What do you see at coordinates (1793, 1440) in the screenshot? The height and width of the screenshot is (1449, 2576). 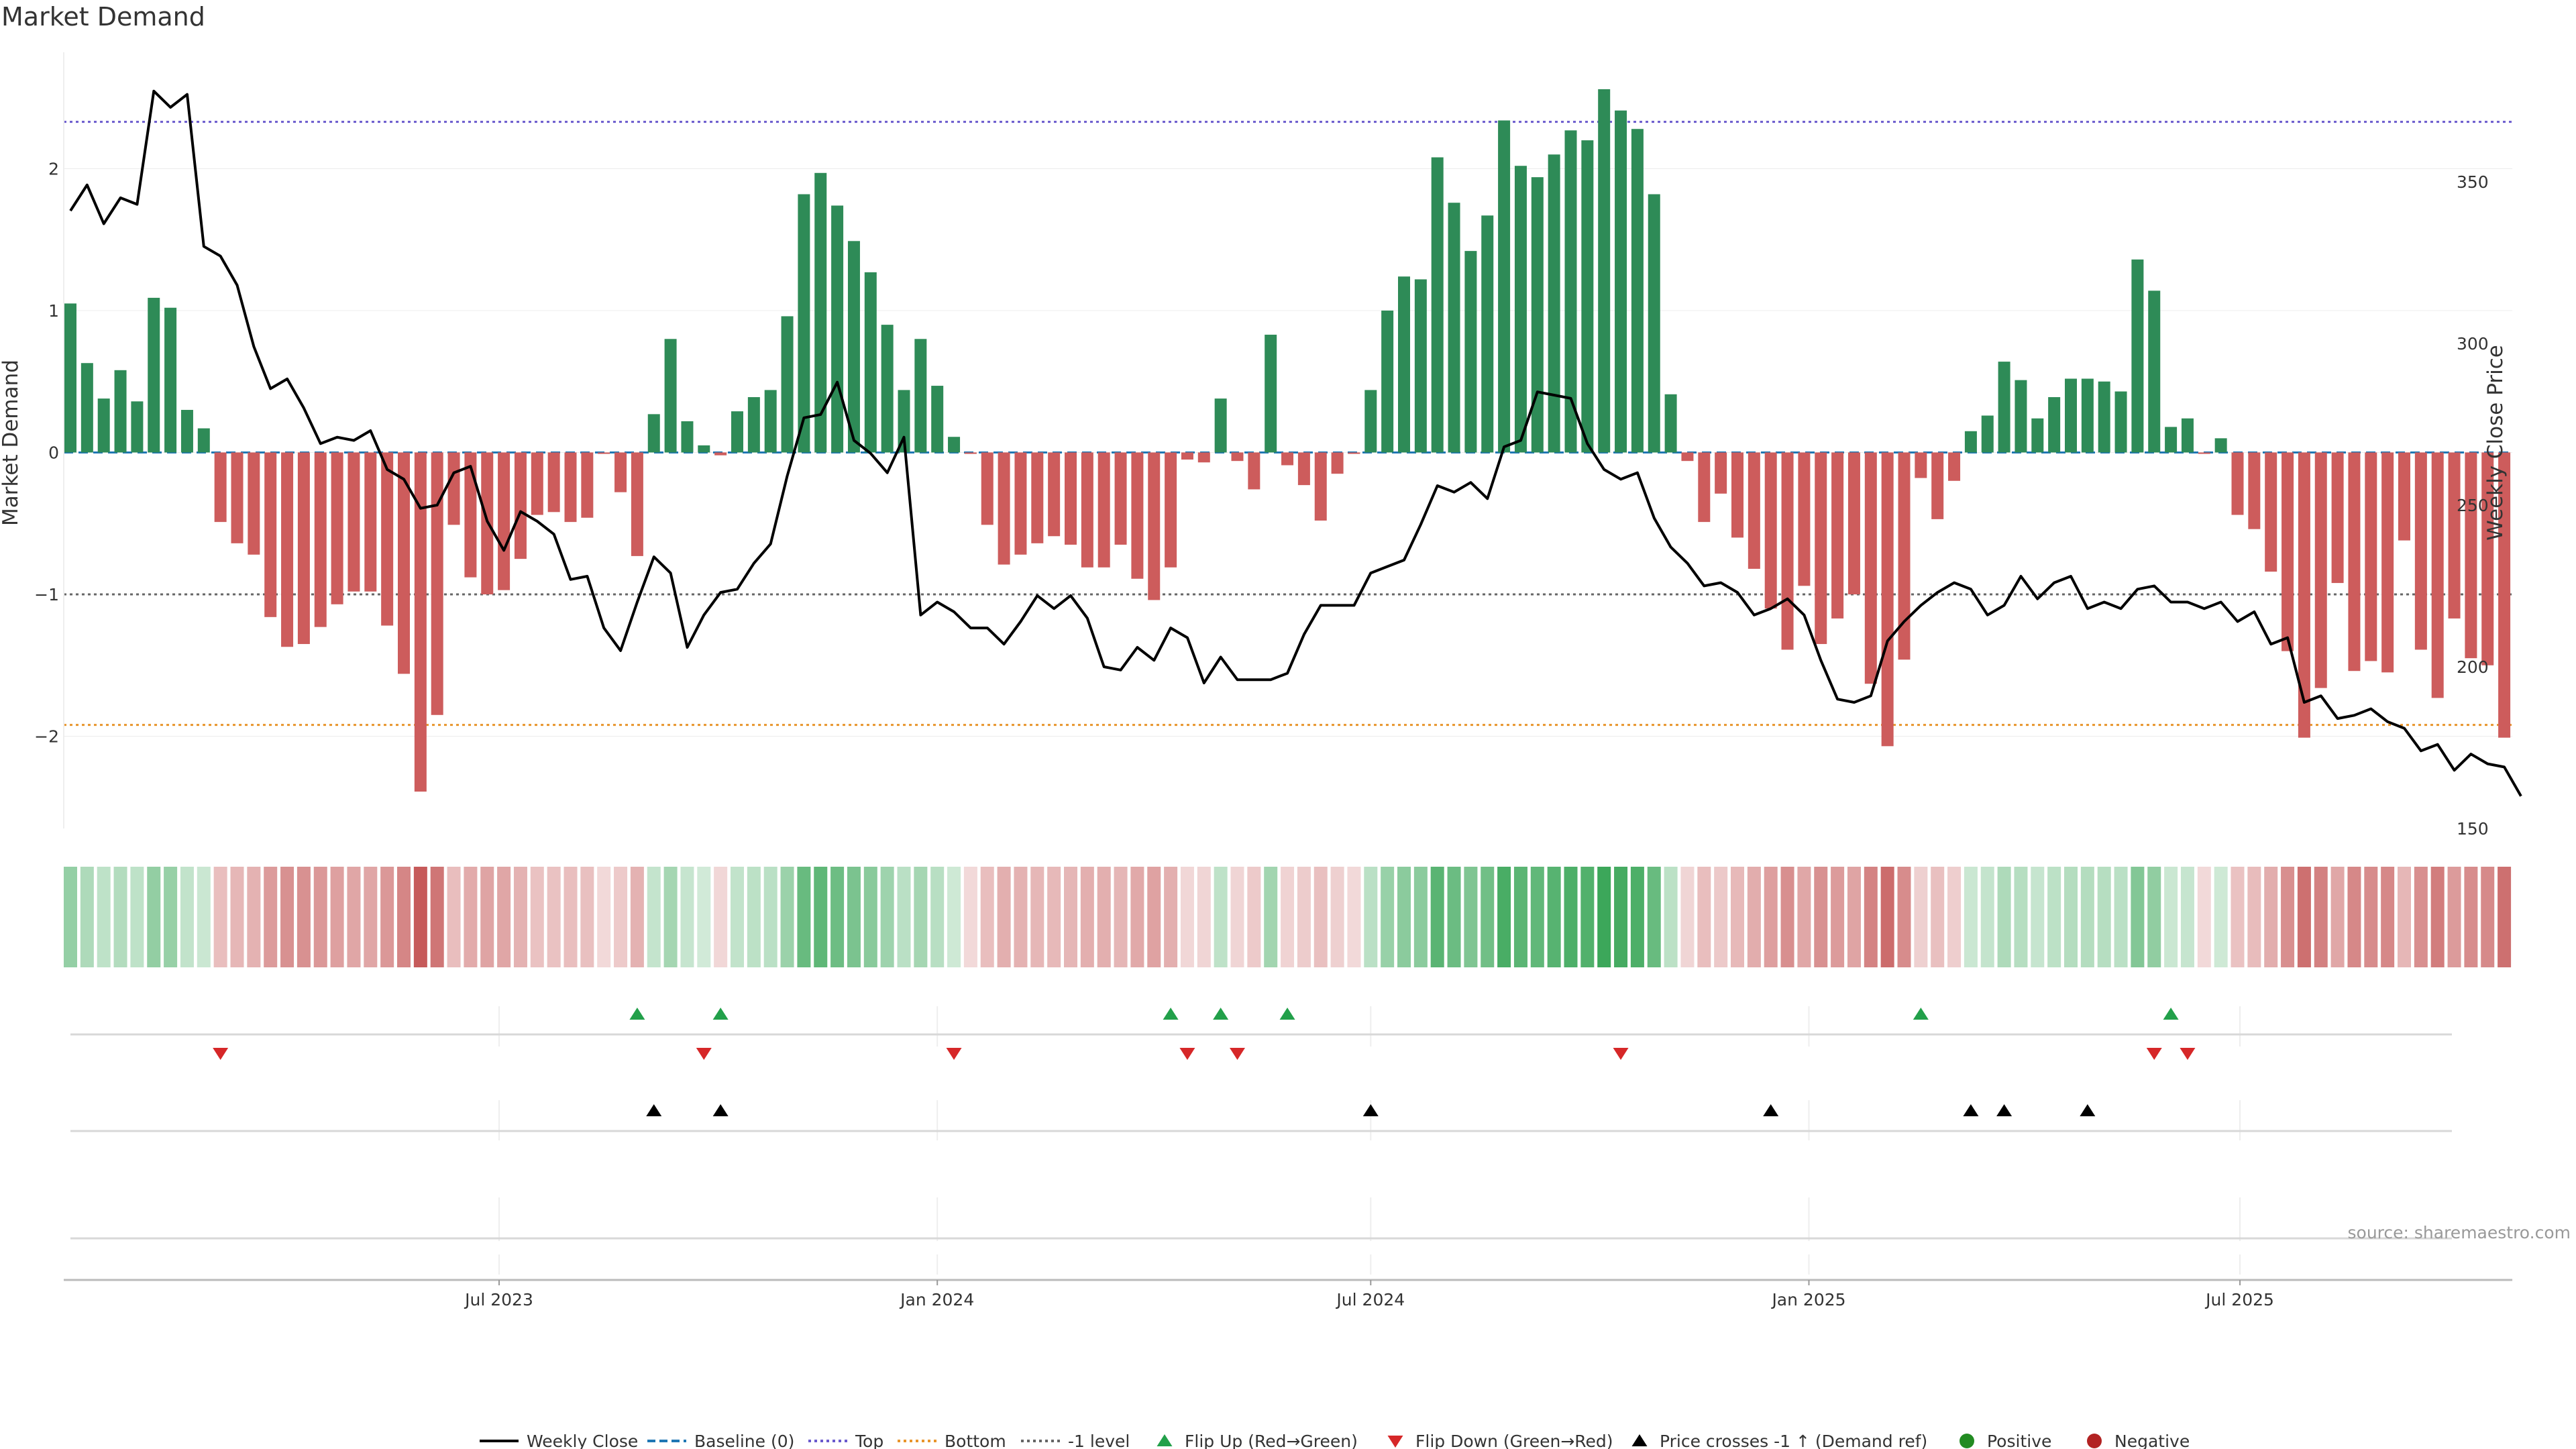 I see `legend-label: Price crosses -1 ↑ (Demand ref)` at bounding box center [1793, 1440].